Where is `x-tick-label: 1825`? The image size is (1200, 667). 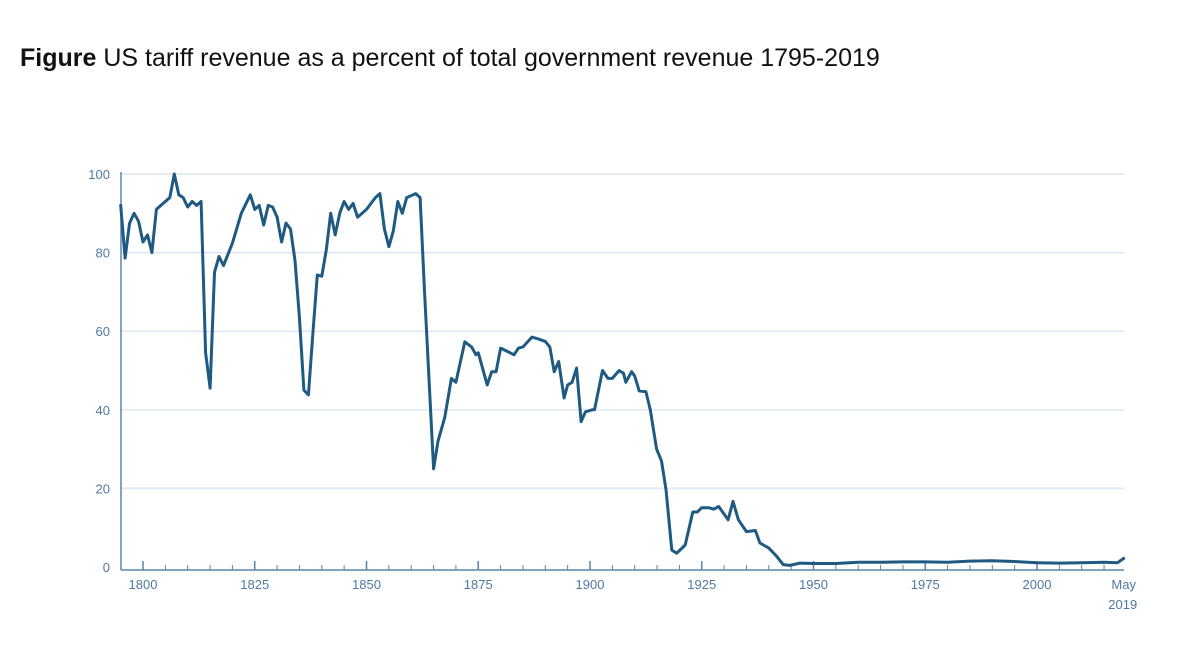
x-tick-label: 1825 is located at coordinates (254, 584).